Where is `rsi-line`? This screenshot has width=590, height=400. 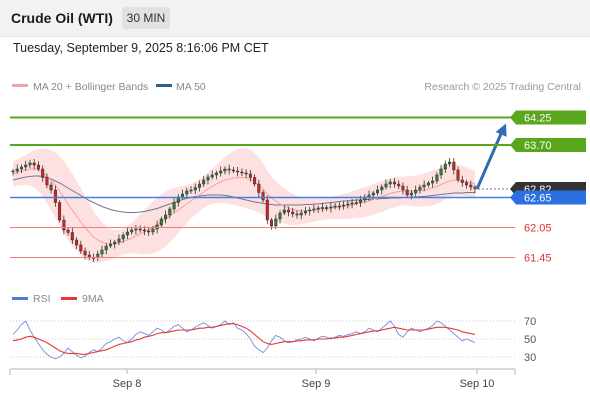 rsi-line is located at coordinates (244, 340).